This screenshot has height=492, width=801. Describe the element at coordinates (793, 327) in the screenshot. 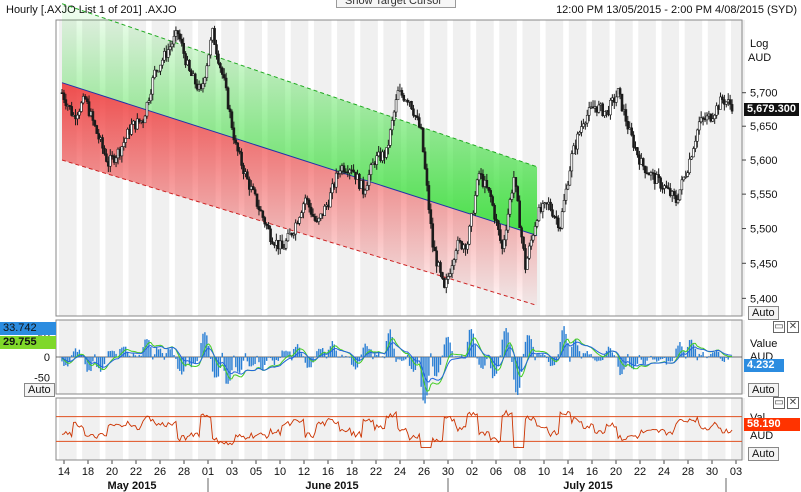

I see `osc1-close-icon: ✕` at that location.